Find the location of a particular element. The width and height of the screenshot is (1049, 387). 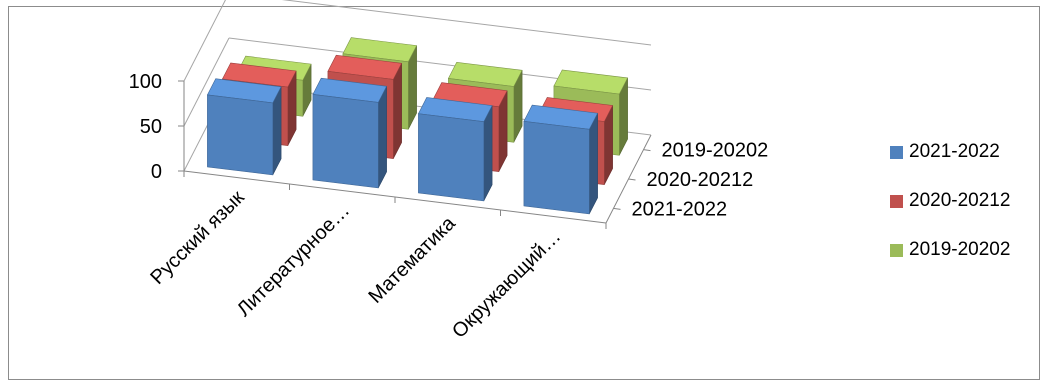

bar-s0-c1 is located at coordinates (345, 141).